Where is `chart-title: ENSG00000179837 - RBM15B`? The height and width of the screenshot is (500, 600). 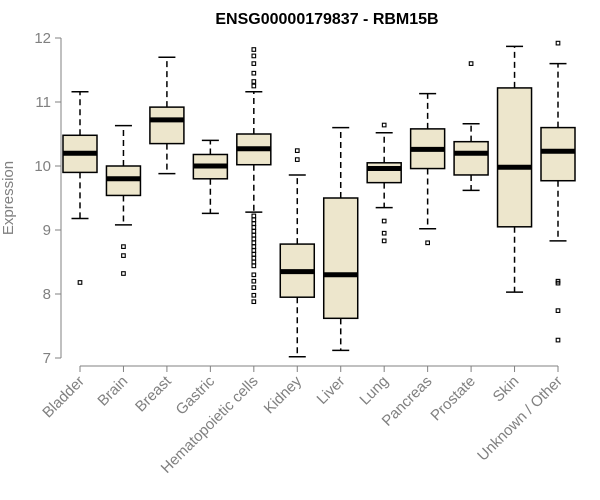
chart-title: ENSG00000179837 - RBM15B is located at coordinates (326, 19).